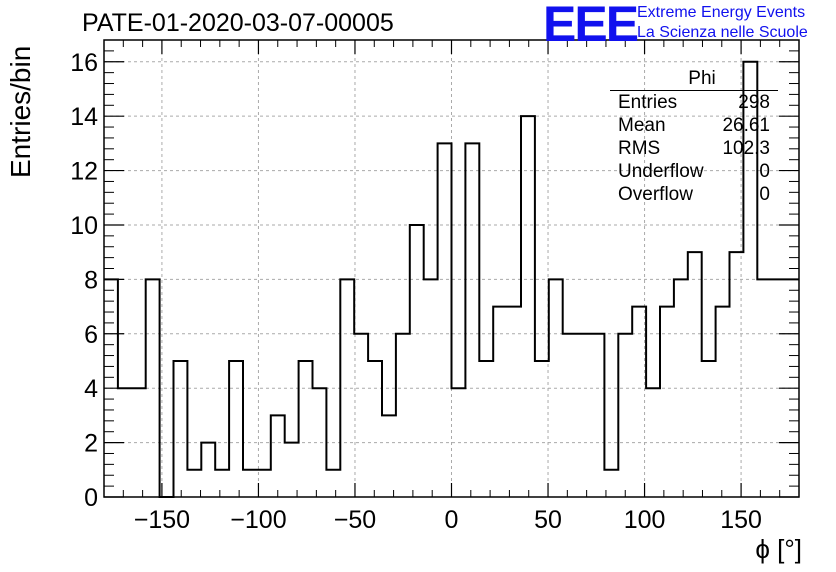  What do you see at coordinates (754, 102) in the screenshot?
I see `stats-value: 298` at bounding box center [754, 102].